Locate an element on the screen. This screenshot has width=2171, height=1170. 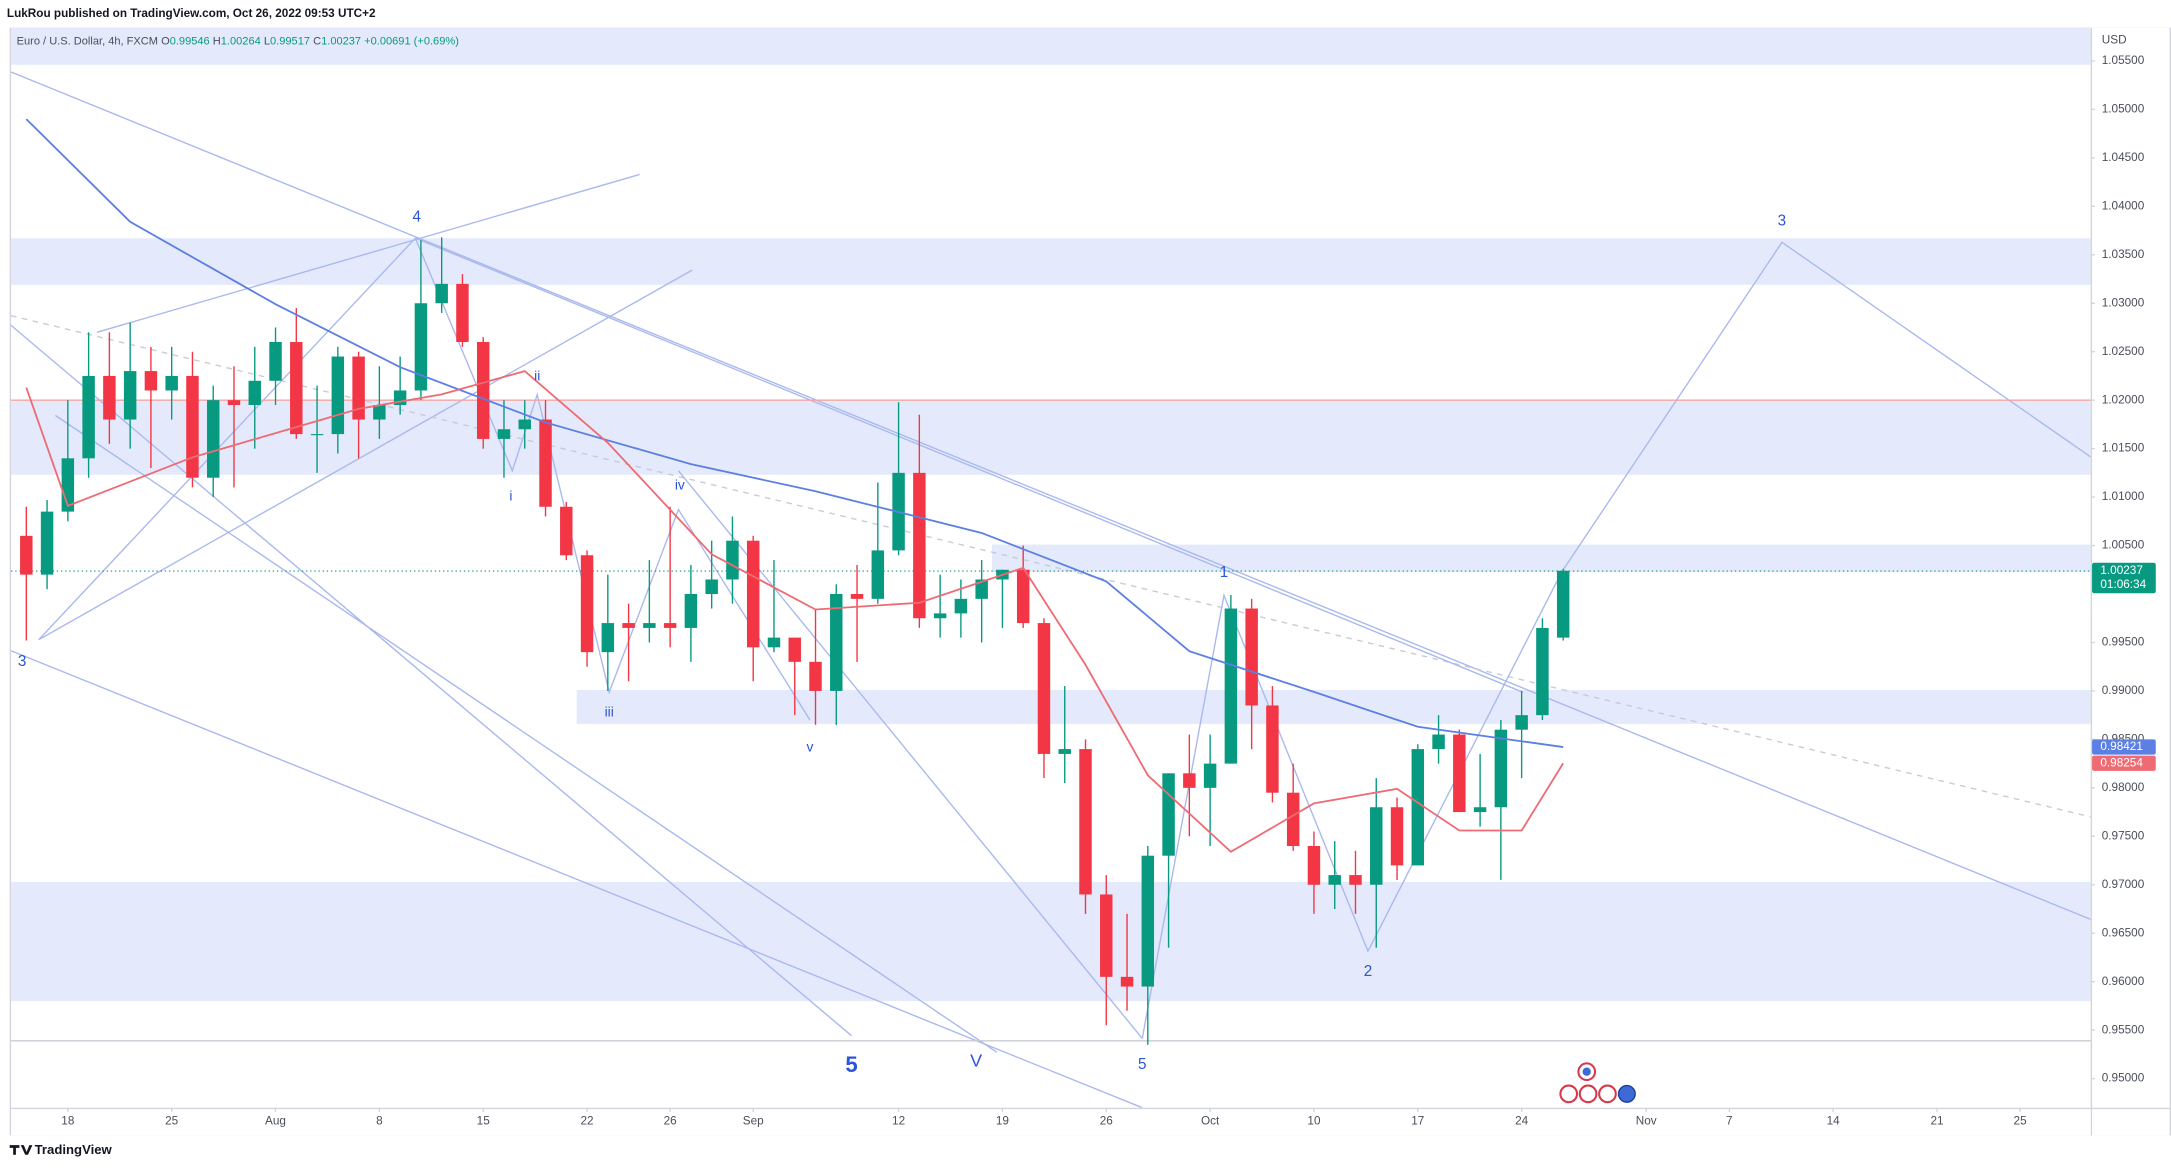
y-tick-label: 1.01000 is located at coordinates (2123, 496).